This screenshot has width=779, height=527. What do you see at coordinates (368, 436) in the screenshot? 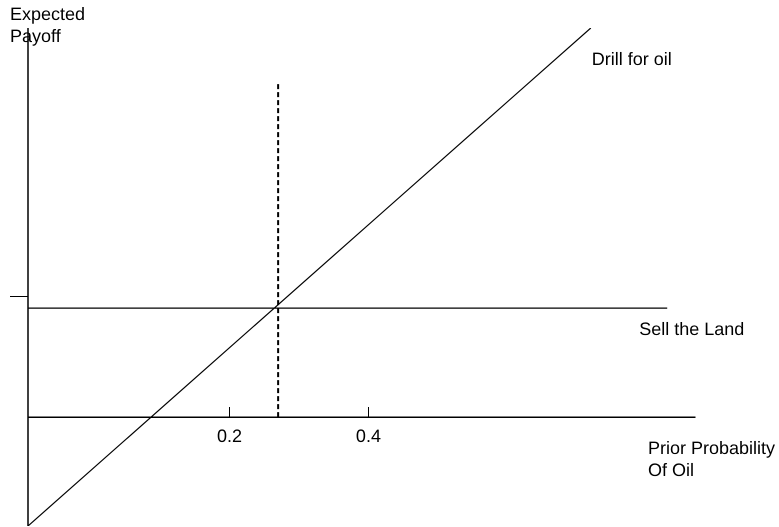
I see `x-tick-label: 0.4` at bounding box center [368, 436].